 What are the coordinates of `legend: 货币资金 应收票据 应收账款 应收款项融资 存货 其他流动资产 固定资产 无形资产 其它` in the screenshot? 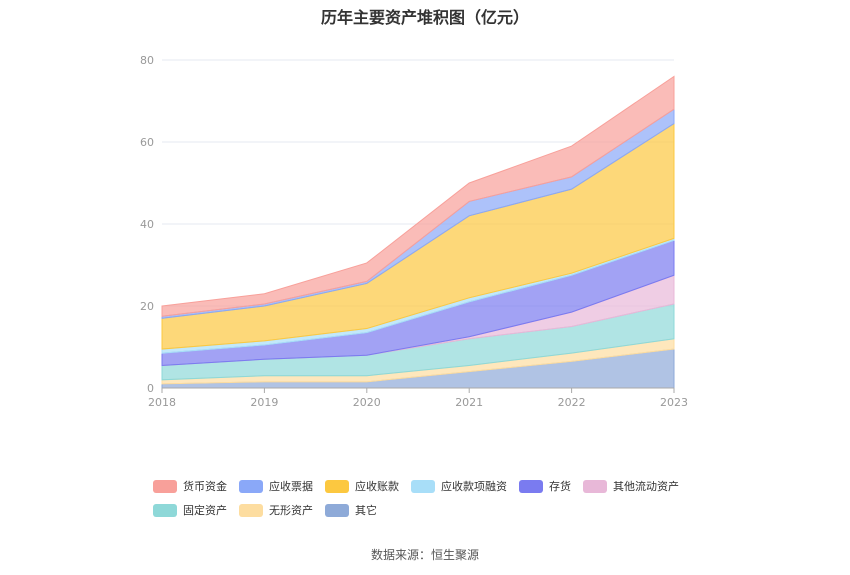 It's located at (453, 498).